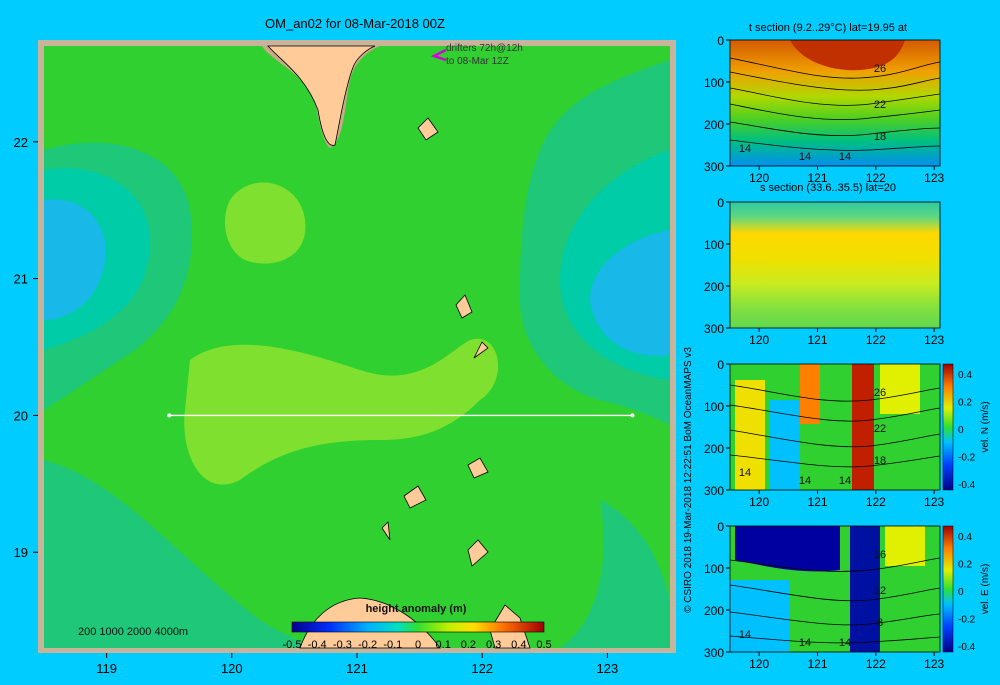  What do you see at coordinates (880, 591) in the screenshot?
I see `contour-label: 12` at bounding box center [880, 591].